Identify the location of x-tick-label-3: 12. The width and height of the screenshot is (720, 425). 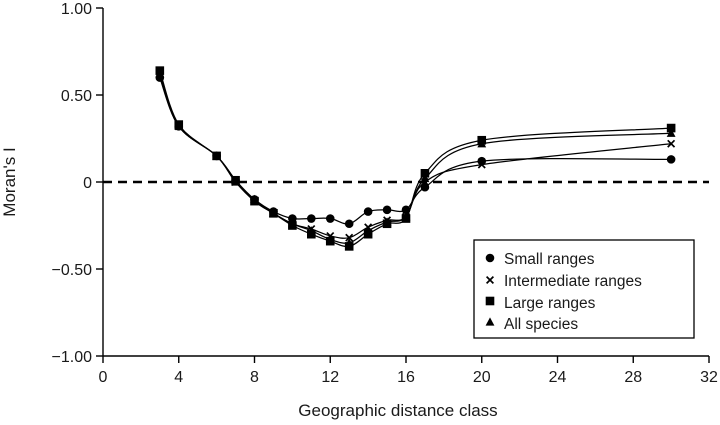
(330, 377).